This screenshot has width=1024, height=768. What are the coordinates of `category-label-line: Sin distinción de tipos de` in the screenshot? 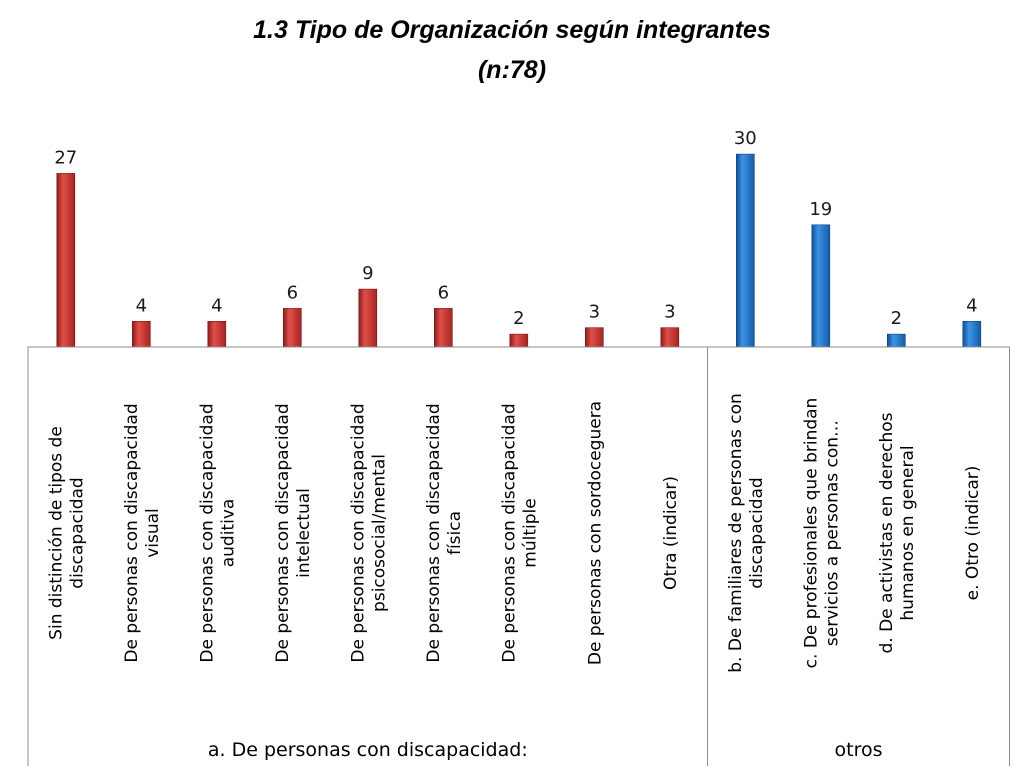 It's located at (56, 533).